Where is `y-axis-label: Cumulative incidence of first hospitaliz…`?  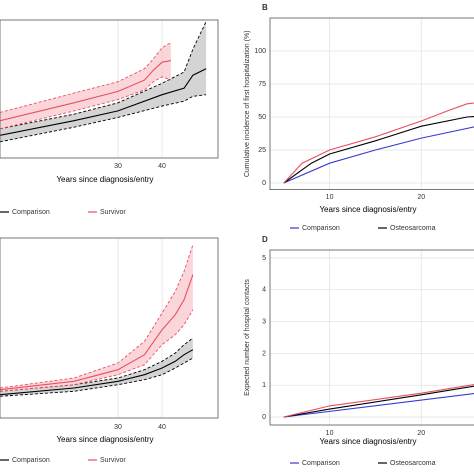 y-axis-label: Cumulative incidence of first hospitaliz… is located at coordinates (247, 103).